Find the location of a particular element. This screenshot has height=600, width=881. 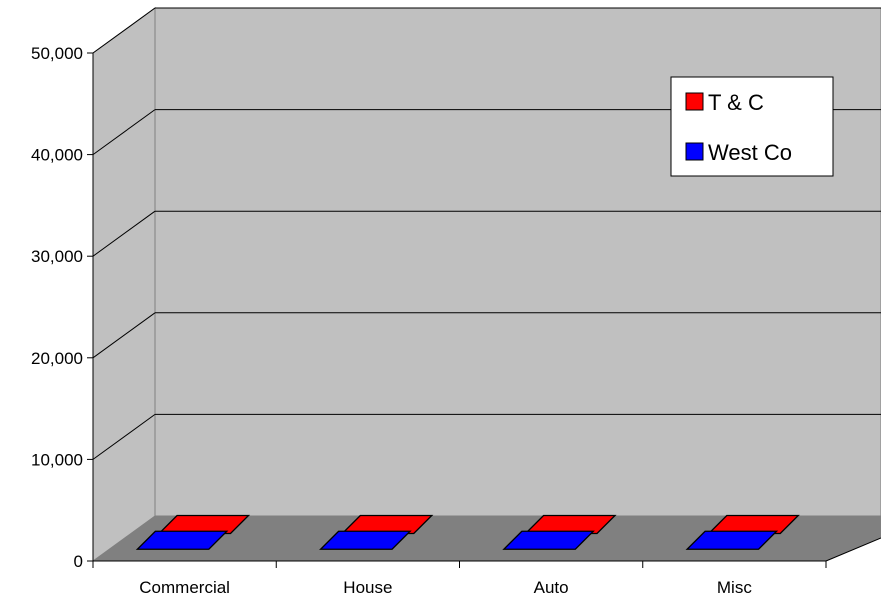

category-label: Auto is located at coordinates (551, 587).